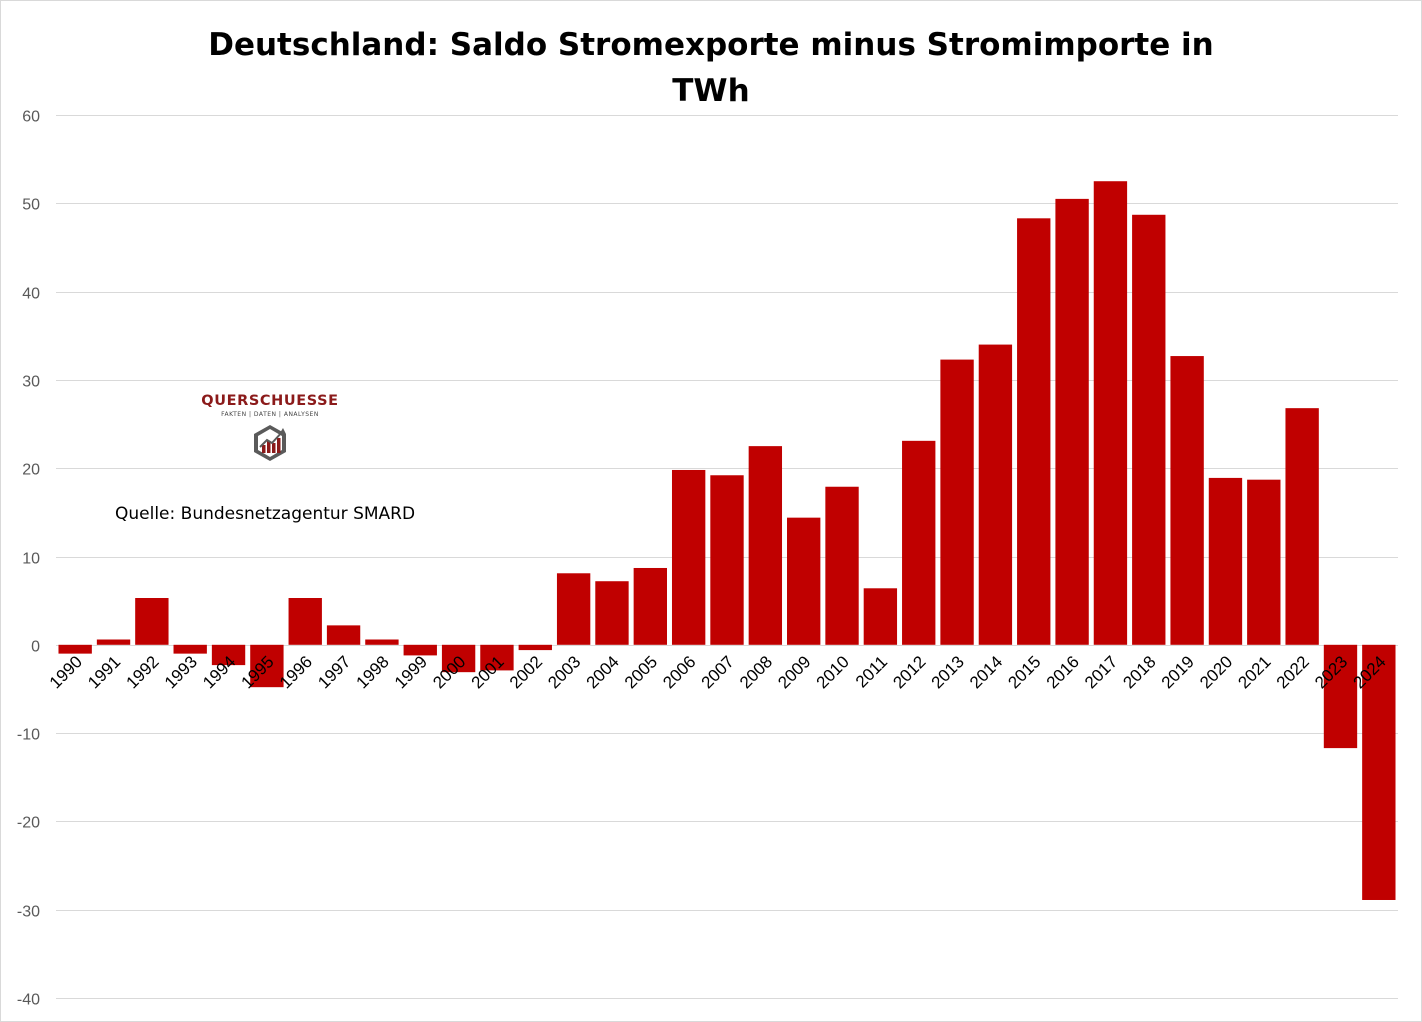 The image size is (1422, 1022). I want to click on x-tick-label: 2005, so click(641, 672).